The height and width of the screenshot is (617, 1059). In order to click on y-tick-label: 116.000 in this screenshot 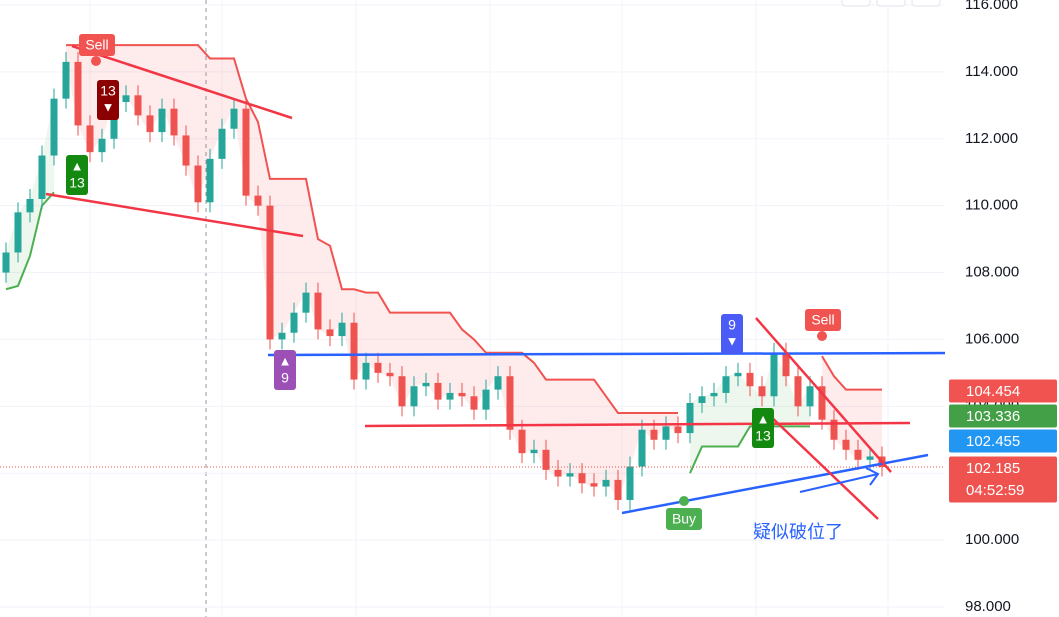, I will do `click(991, 6)`.